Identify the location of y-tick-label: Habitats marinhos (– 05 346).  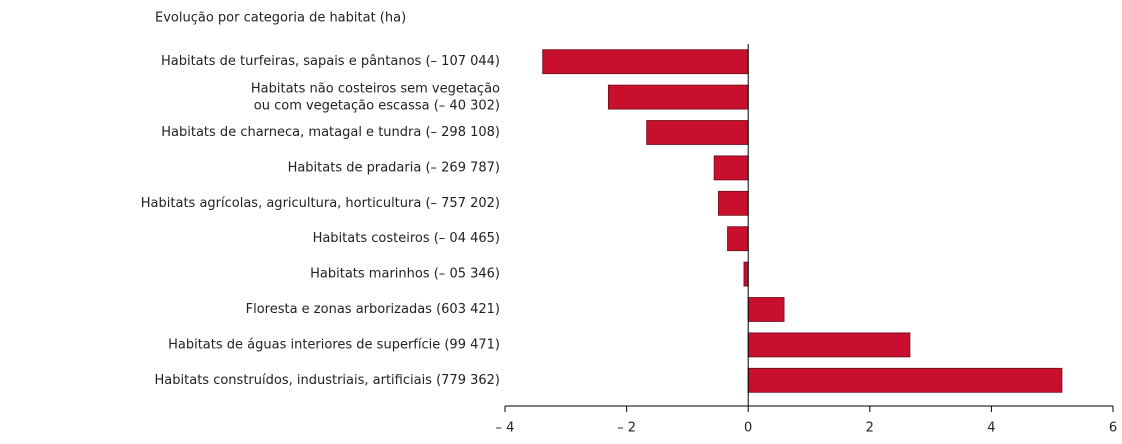
(405, 274).